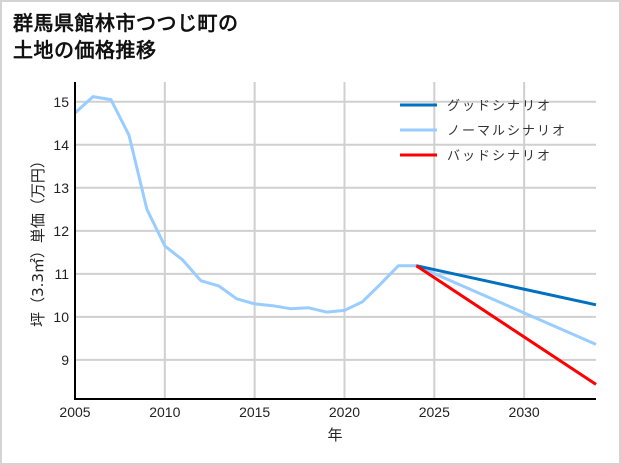  I want to click on legend-label: グッドシナリオ, so click(499, 106).